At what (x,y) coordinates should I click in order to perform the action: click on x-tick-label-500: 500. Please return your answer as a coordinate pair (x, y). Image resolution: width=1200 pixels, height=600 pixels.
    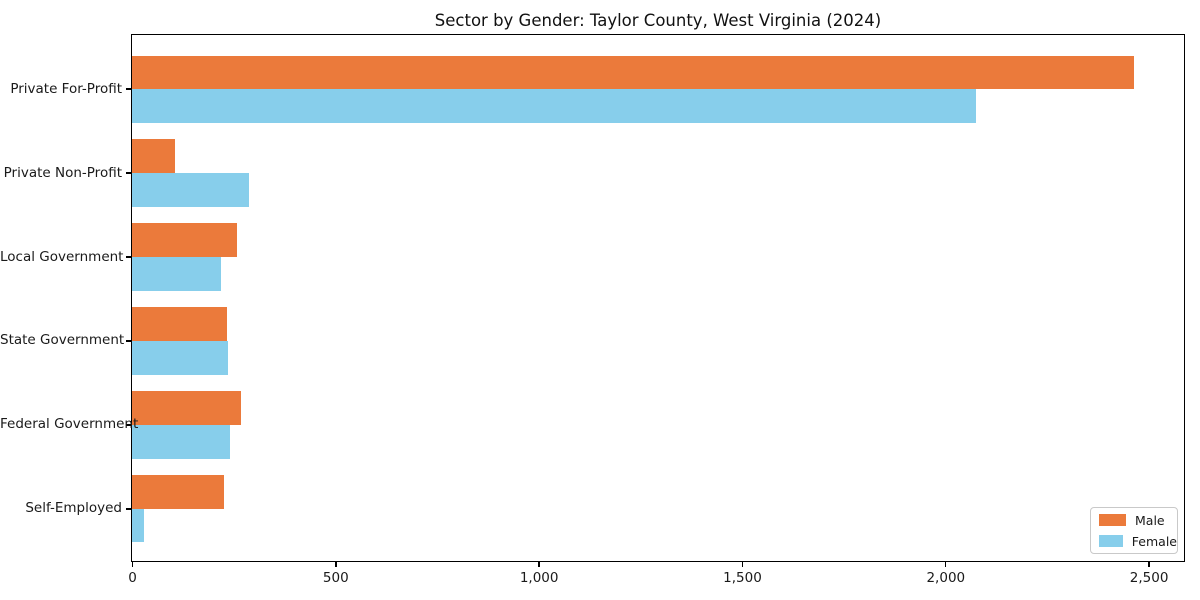
    Looking at the image, I should click on (335, 578).